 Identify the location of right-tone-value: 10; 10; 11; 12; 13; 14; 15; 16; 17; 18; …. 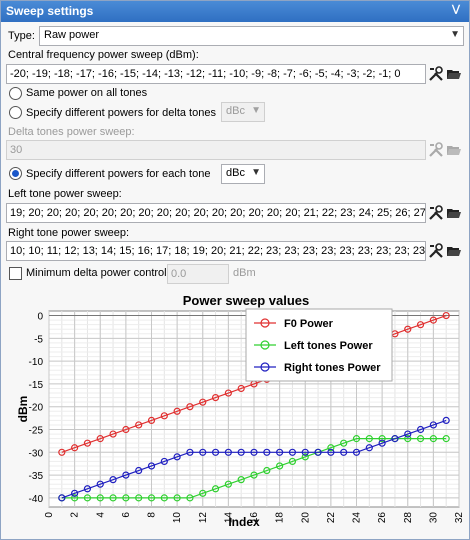
(218, 251).